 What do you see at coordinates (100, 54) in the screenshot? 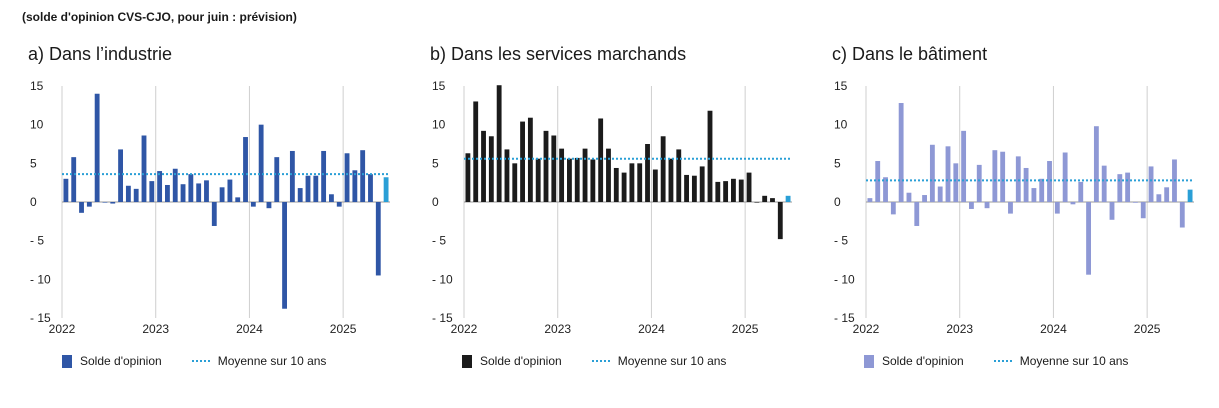
I see `panel-title: a) Dans l’industrie` at bounding box center [100, 54].